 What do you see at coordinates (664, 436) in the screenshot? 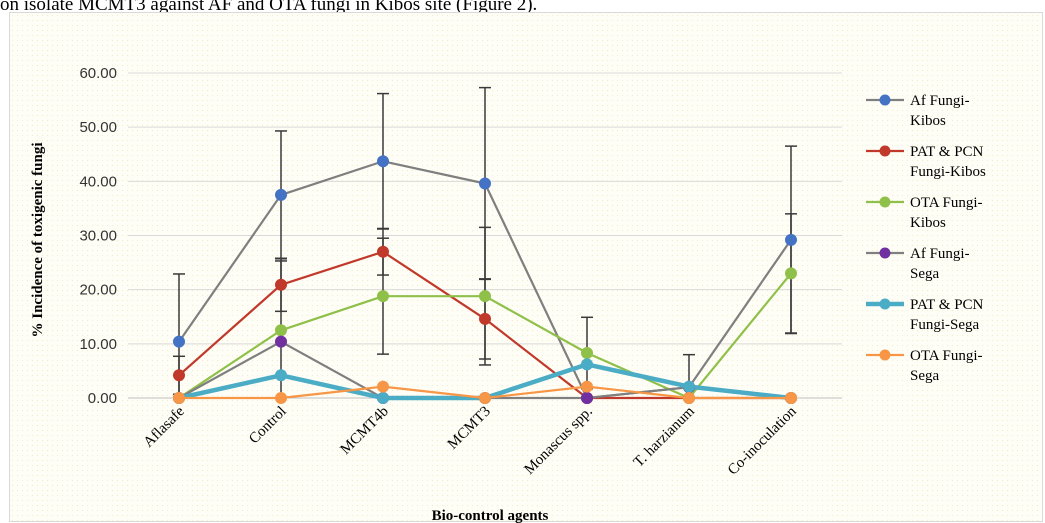
I see `x-tick-label: T. harzianum` at bounding box center [664, 436].